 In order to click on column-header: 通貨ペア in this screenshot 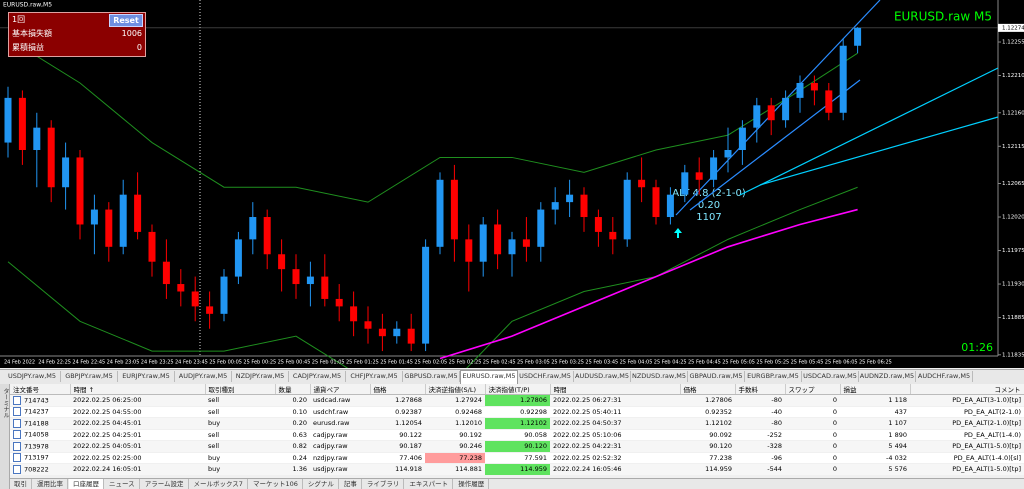, I will do `click(340, 389)`.